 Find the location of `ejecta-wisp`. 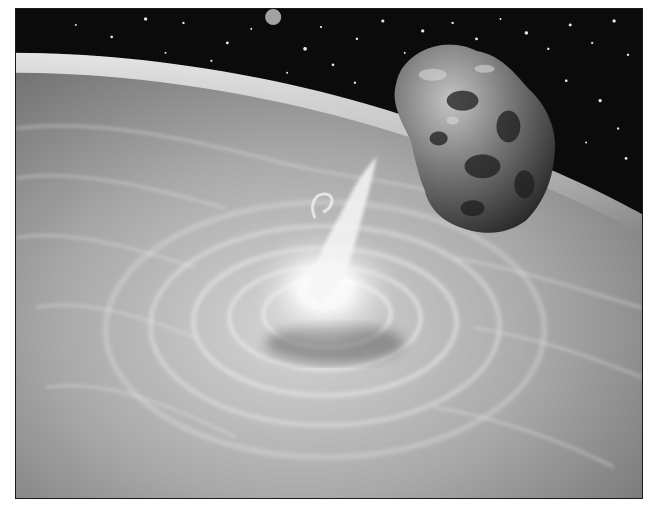

ejecta-wisp is located at coordinates (322, 205).